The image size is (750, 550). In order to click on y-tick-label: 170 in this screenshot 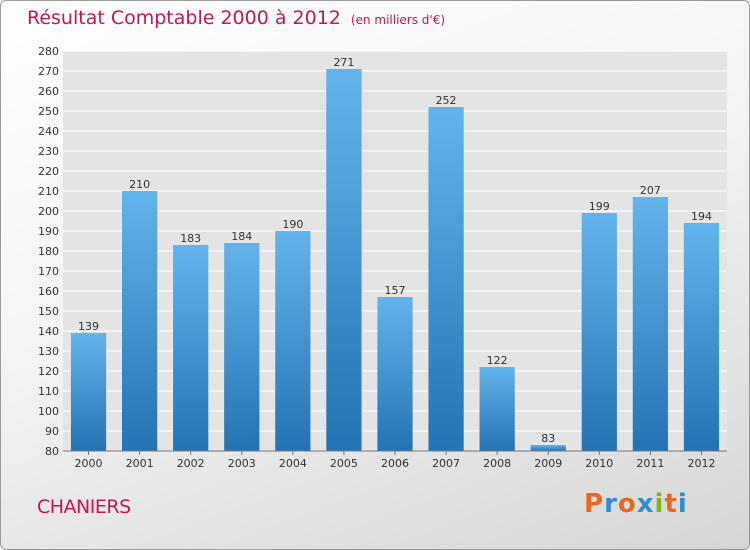, I will do `click(48, 271)`.